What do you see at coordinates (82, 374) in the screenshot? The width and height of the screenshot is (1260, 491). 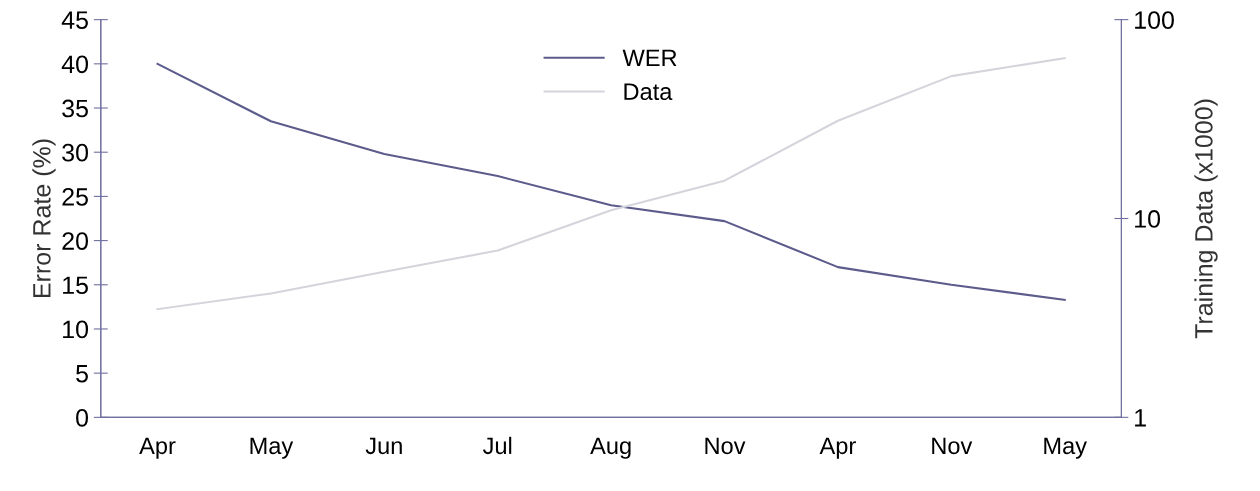 I see `y-tick-label: 5` at bounding box center [82, 374].